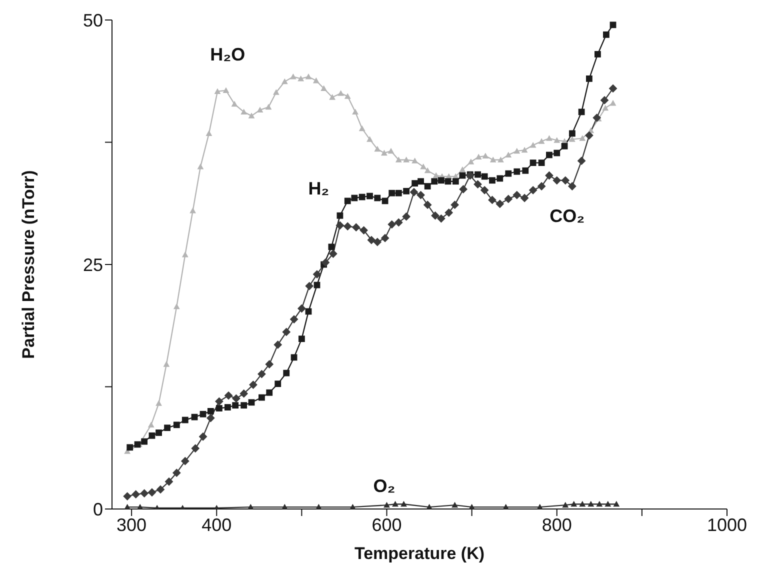  Describe the element at coordinates (387, 524) in the screenshot. I see `x-tick-label: 600` at that location.